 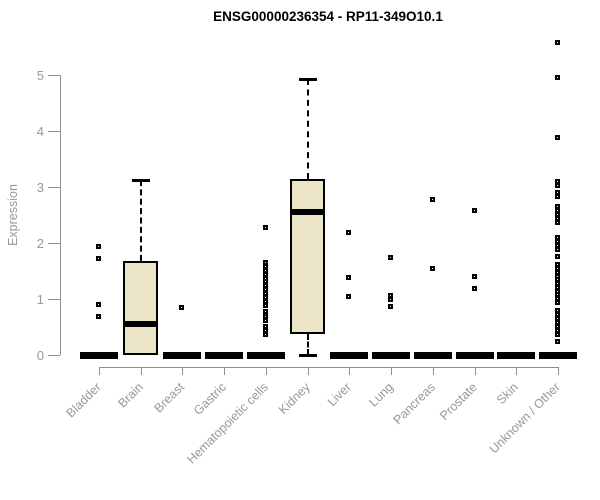 I want to click on chart-title: ENSG00000236354 - RP11-349O10.1, so click(x=328, y=16).